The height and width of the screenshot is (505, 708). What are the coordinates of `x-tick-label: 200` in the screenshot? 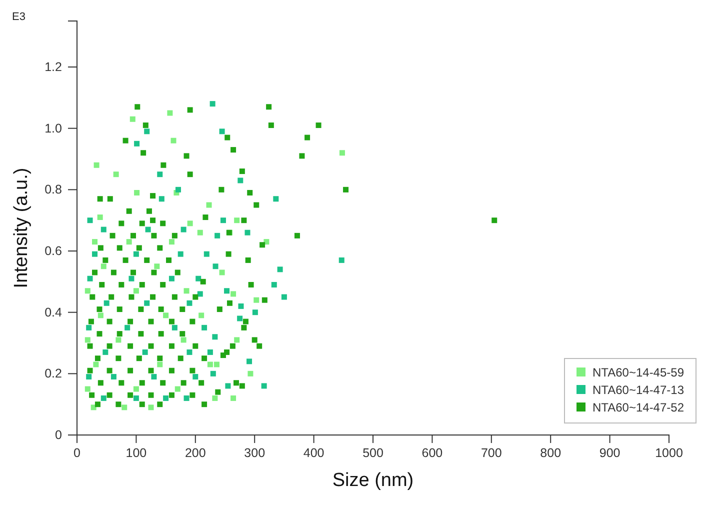 It's located at (195, 453).